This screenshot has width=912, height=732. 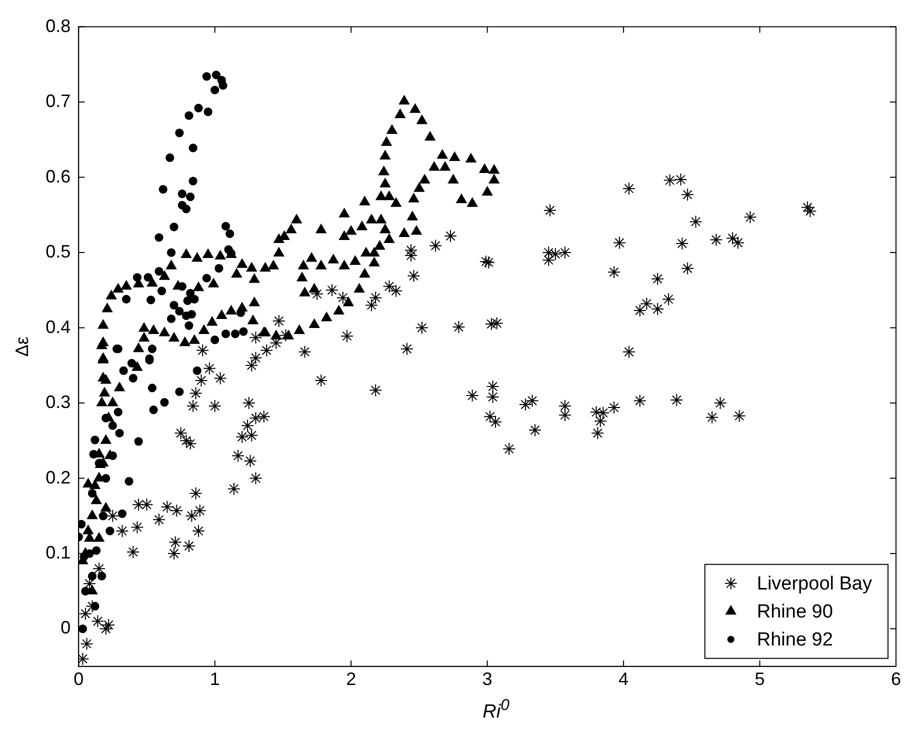 What do you see at coordinates (58, 477) in the screenshot?
I see `y-tick-label: 0.2` at bounding box center [58, 477].